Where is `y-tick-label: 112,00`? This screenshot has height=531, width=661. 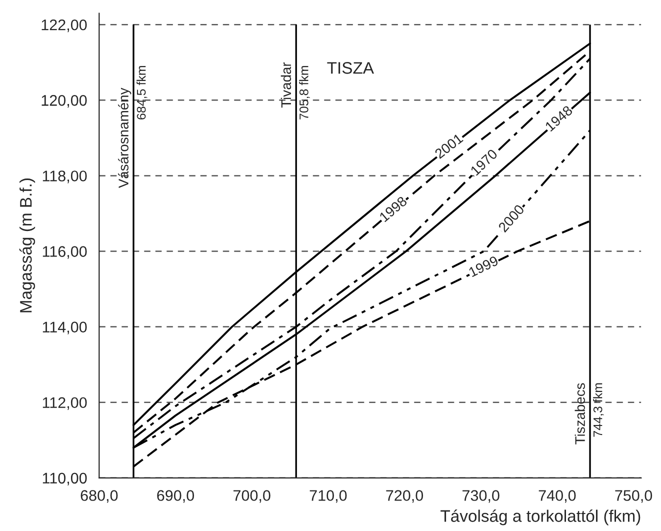
y-tick-label: 112,00 is located at coordinates (64, 403).